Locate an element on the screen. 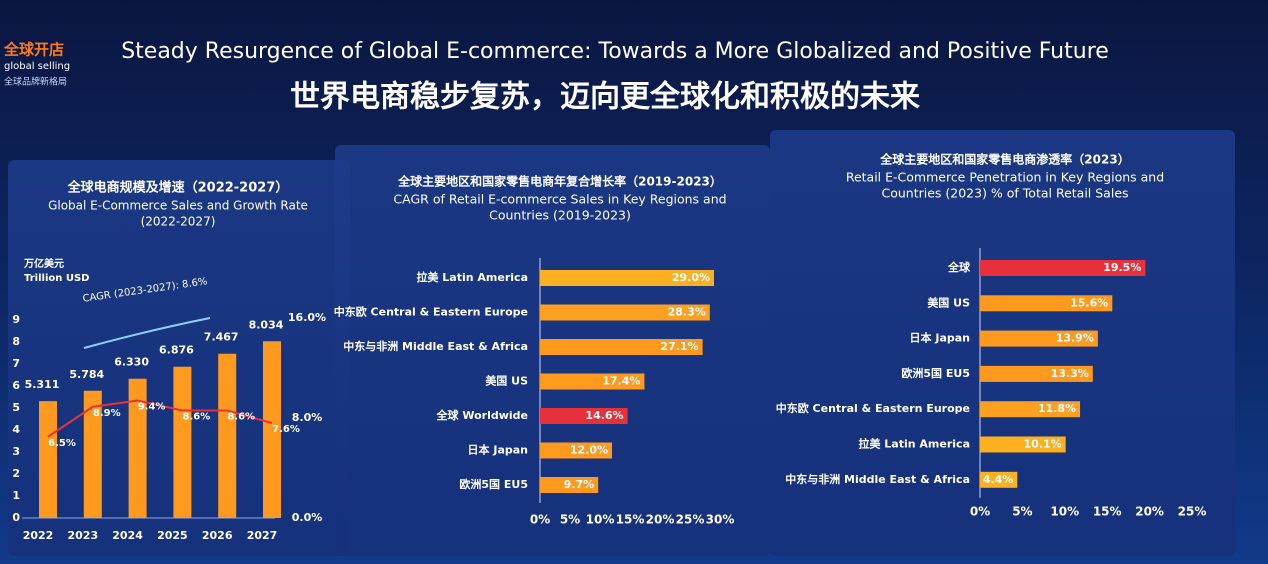 The height and width of the screenshot is (564, 1268). x-tick-label: 2022 is located at coordinates (38, 535).